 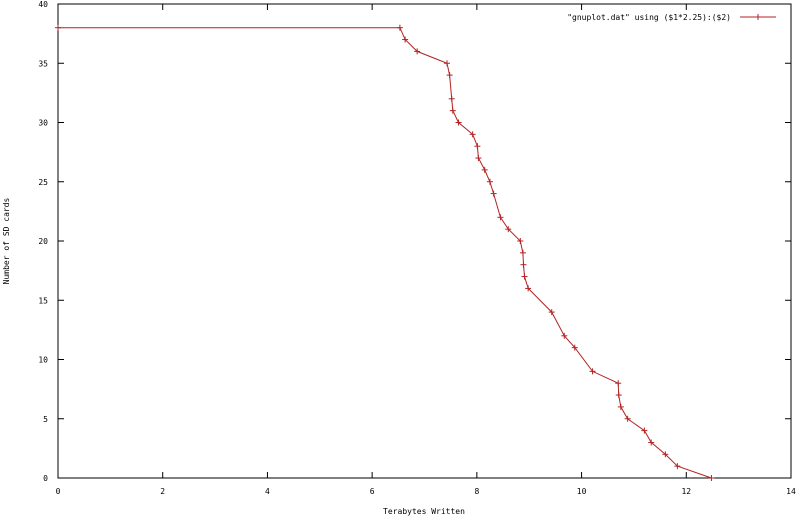 What do you see at coordinates (58, 491) in the screenshot?
I see `x-tick-label: 0` at bounding box center [58, 491].